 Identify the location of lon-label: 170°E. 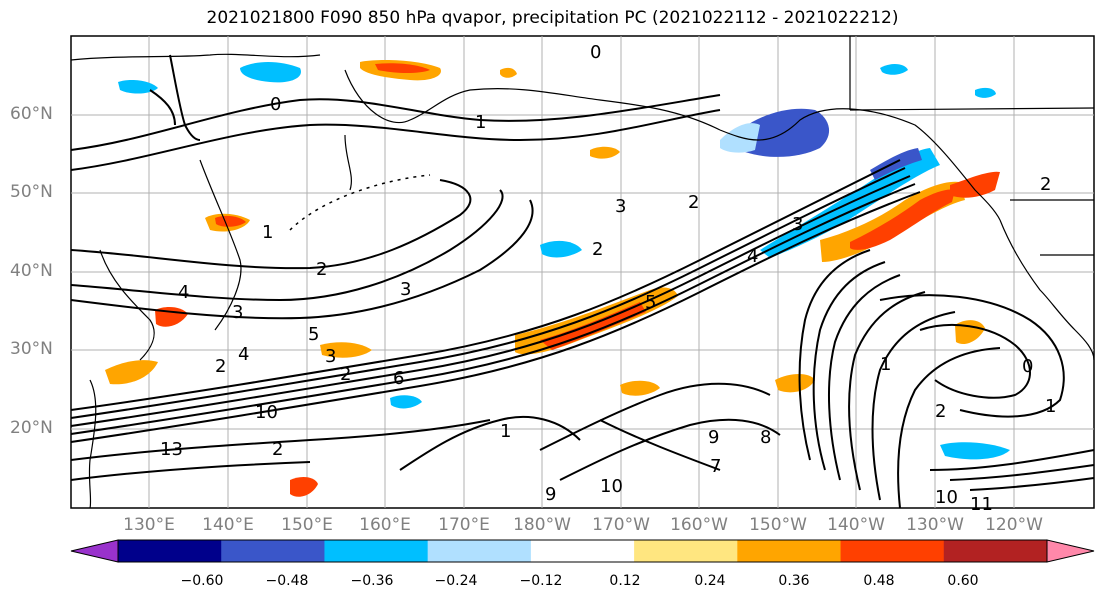
(464, 525).